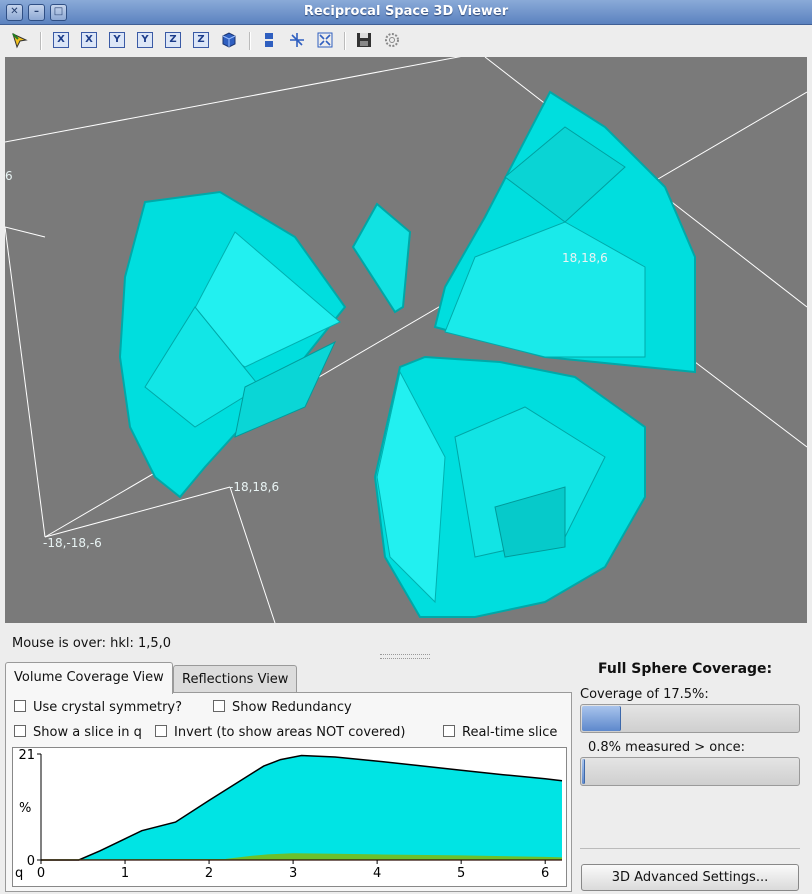 The image size is (812, 894). I want to click on y-tick-label: 0, so click(31, 861).